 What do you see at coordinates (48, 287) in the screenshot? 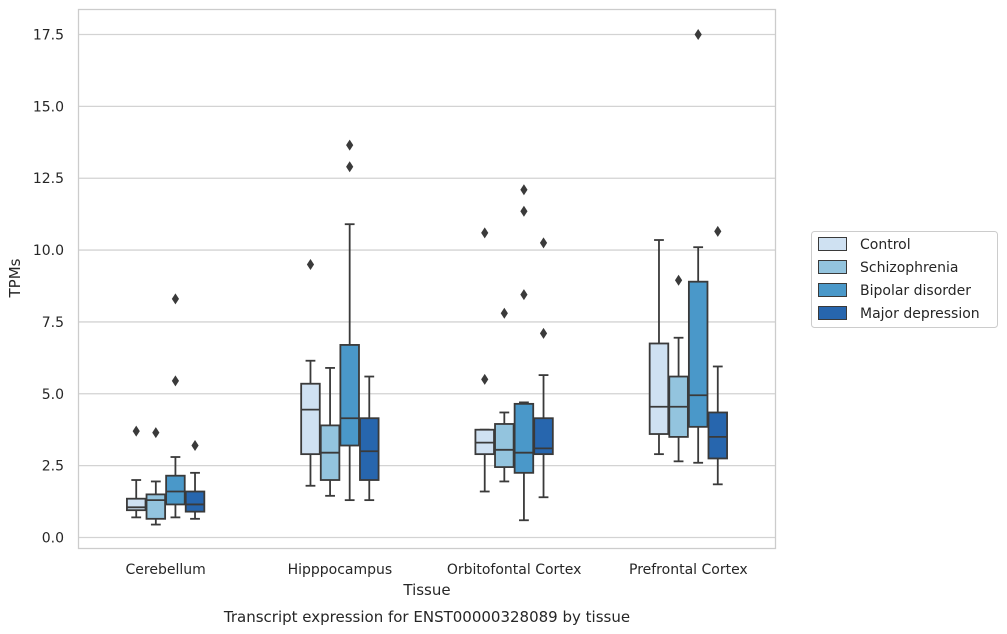
I see `y-tick-labels: 0.0 2.5 5.0 7.5 10.0 12.5 15.0 17.5` at bounding box center [48, 287].